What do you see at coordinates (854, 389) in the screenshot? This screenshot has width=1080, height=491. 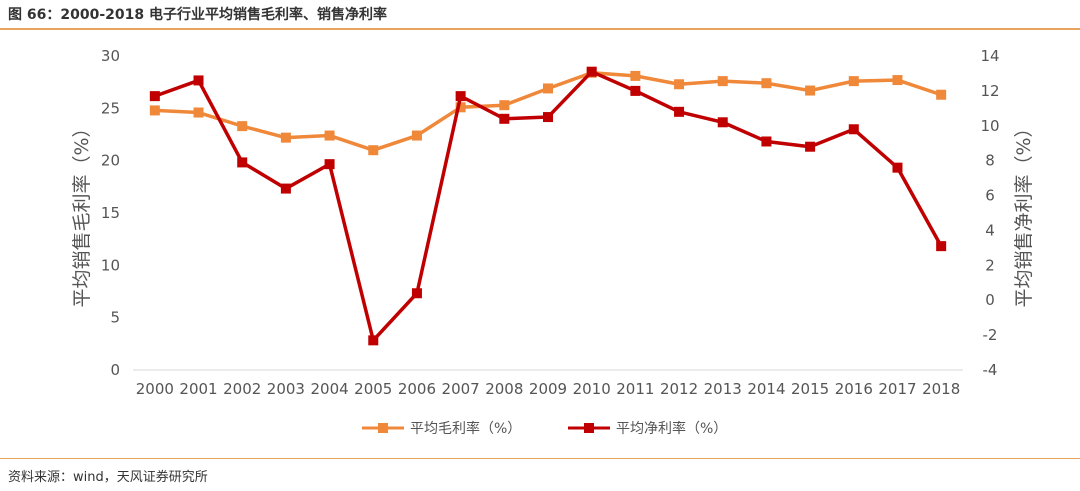 I see `x-tick-label: 2016` at bounding box center [854, 389].